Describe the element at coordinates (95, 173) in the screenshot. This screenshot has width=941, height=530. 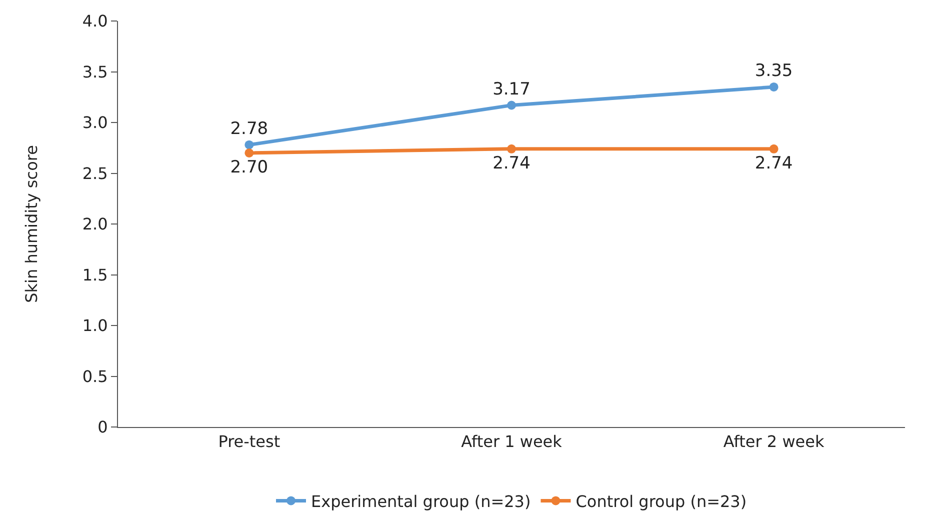
I see `y-tick-label: 2.5` at that location.